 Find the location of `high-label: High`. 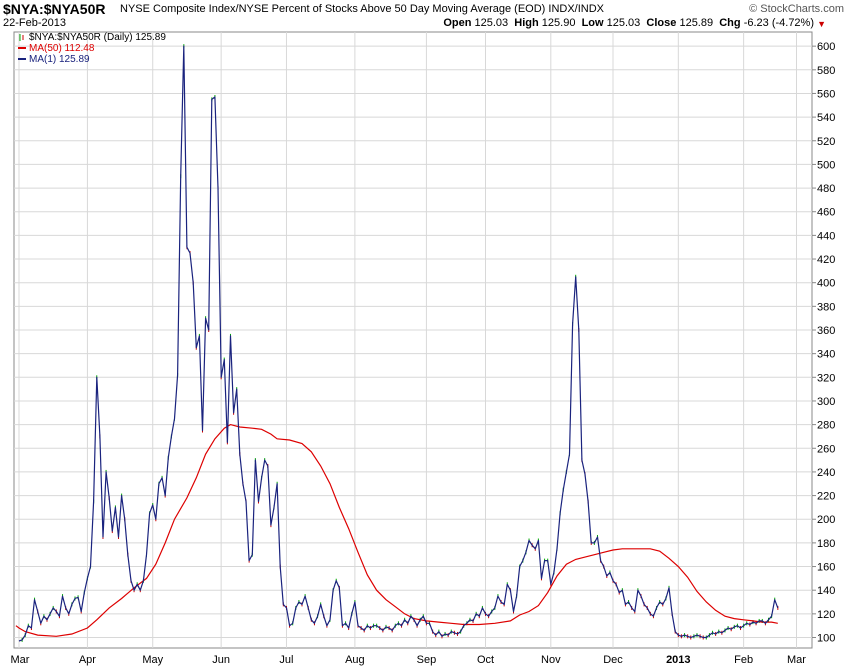

high-label: High is located at coordinates (526, 23).